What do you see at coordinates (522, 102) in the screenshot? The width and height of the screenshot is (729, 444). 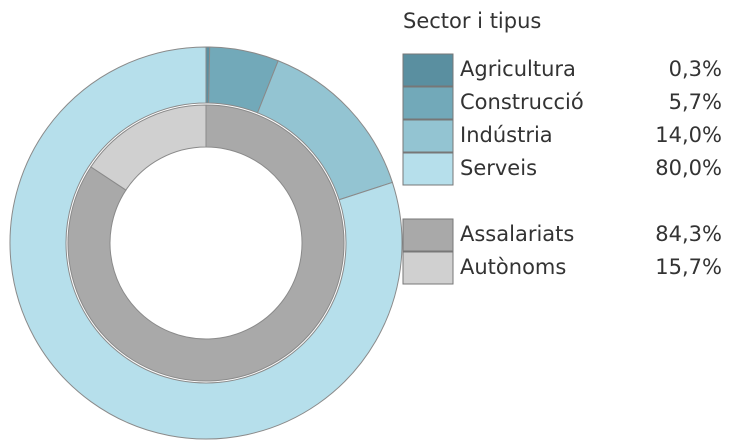 I see `legend-label: Construcció` at bounding box center [522, 102].